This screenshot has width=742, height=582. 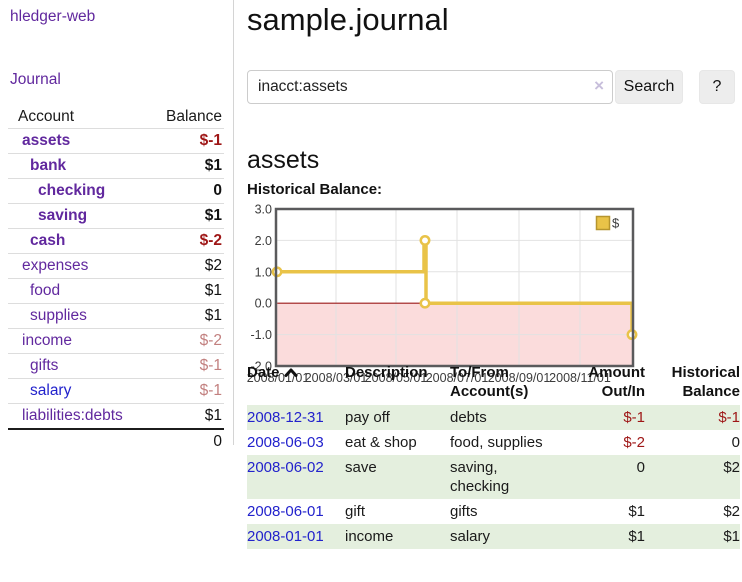 What do you see at coordinates (116, 391) in the screenshot?
I see `account-row: salary $-1` at bounding box center [116, 391].